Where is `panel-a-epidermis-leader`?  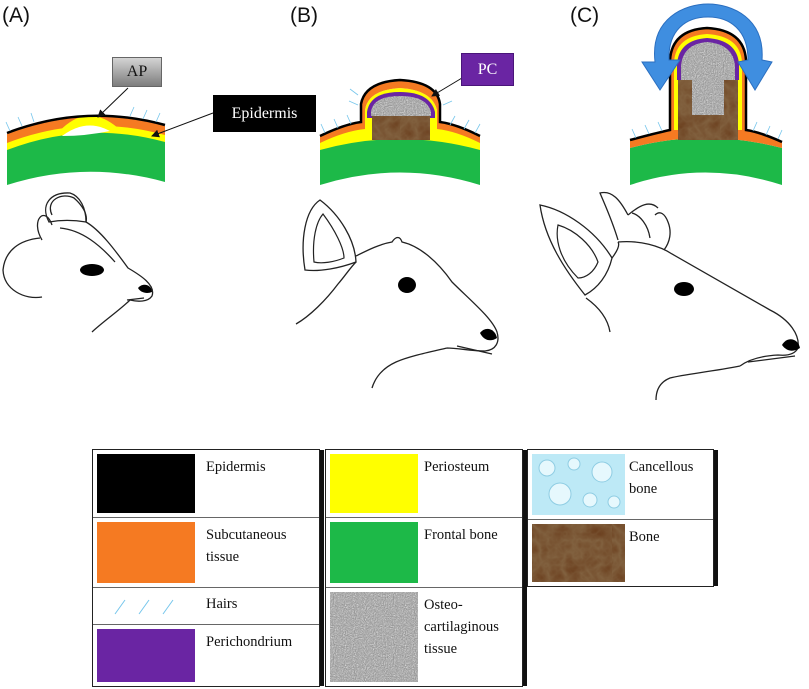
panel-a-epidermis-leader is located at coordinates (182, 125).